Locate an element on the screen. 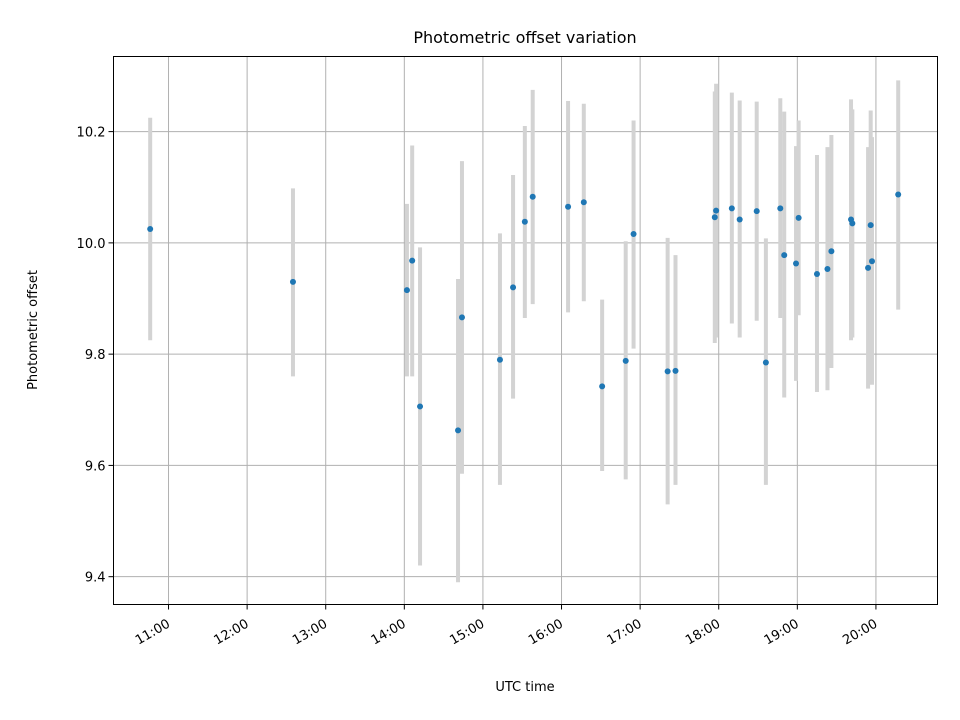 The height and width of the screenshot is (720, 960). y-tick-label: 10.0 is located at coordinates (91, 244).